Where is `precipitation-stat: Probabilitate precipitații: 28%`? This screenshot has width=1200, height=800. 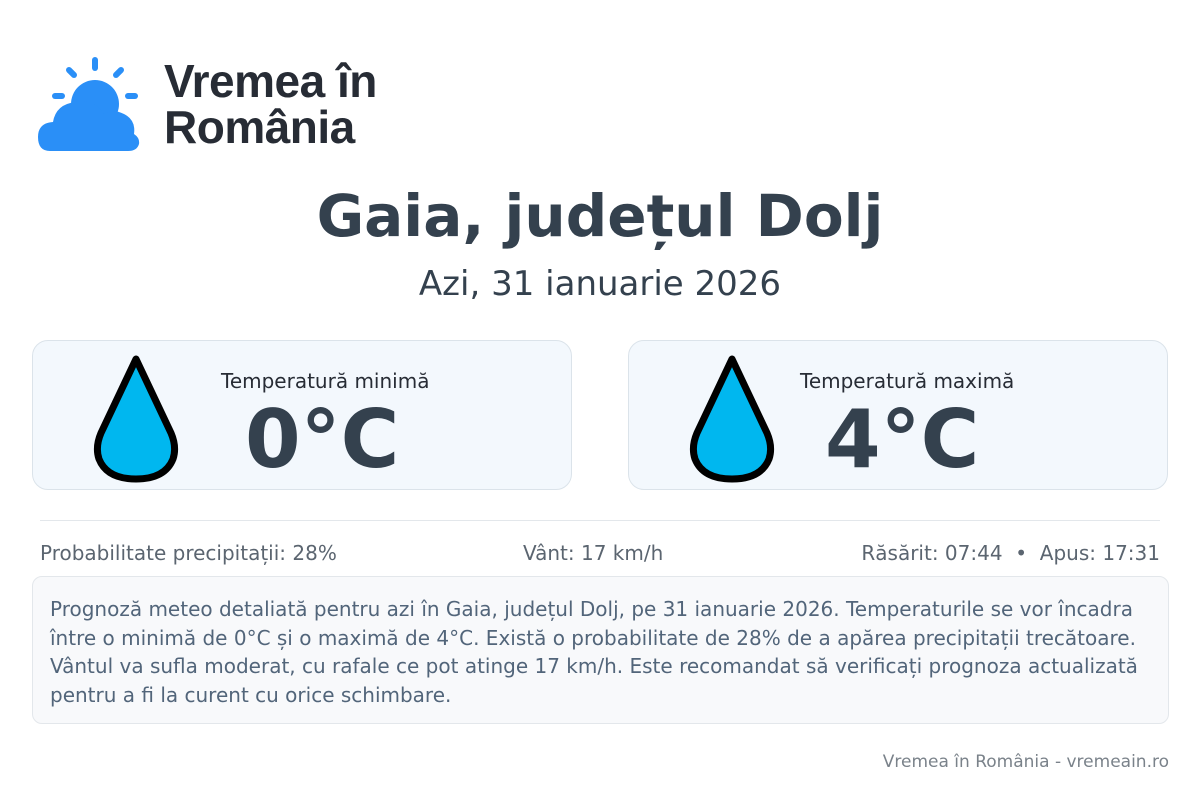 precipitation-stat: Probabilitate precipitații: 28% is located at coordinates (188, 553).